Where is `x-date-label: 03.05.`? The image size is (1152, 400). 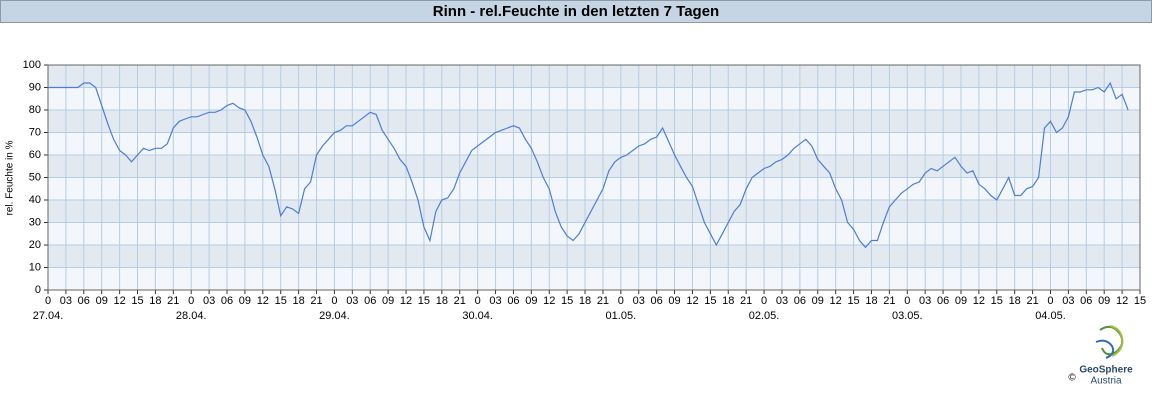
x-date-label: 03.05. is located at coordinates (907, 316).